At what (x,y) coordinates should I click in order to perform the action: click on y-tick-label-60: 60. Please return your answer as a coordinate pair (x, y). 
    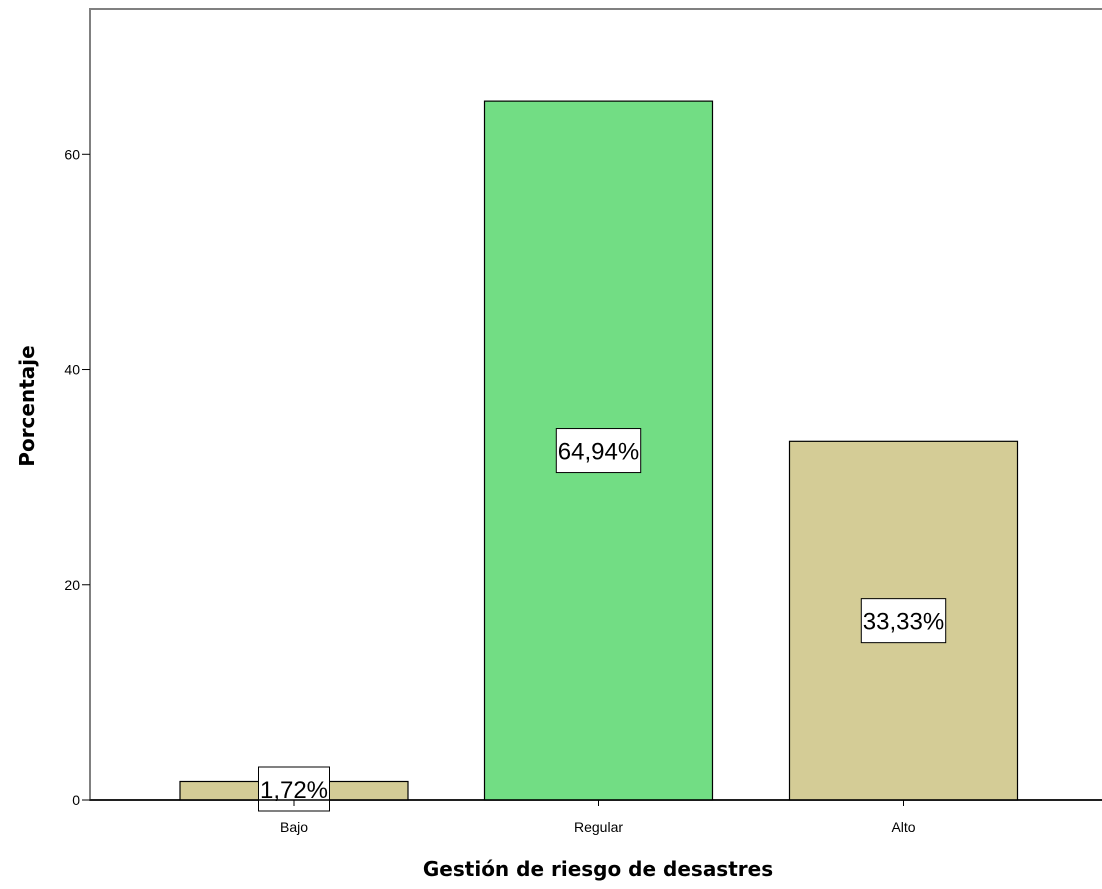
    Looking at the image, I should click on (72, 154).